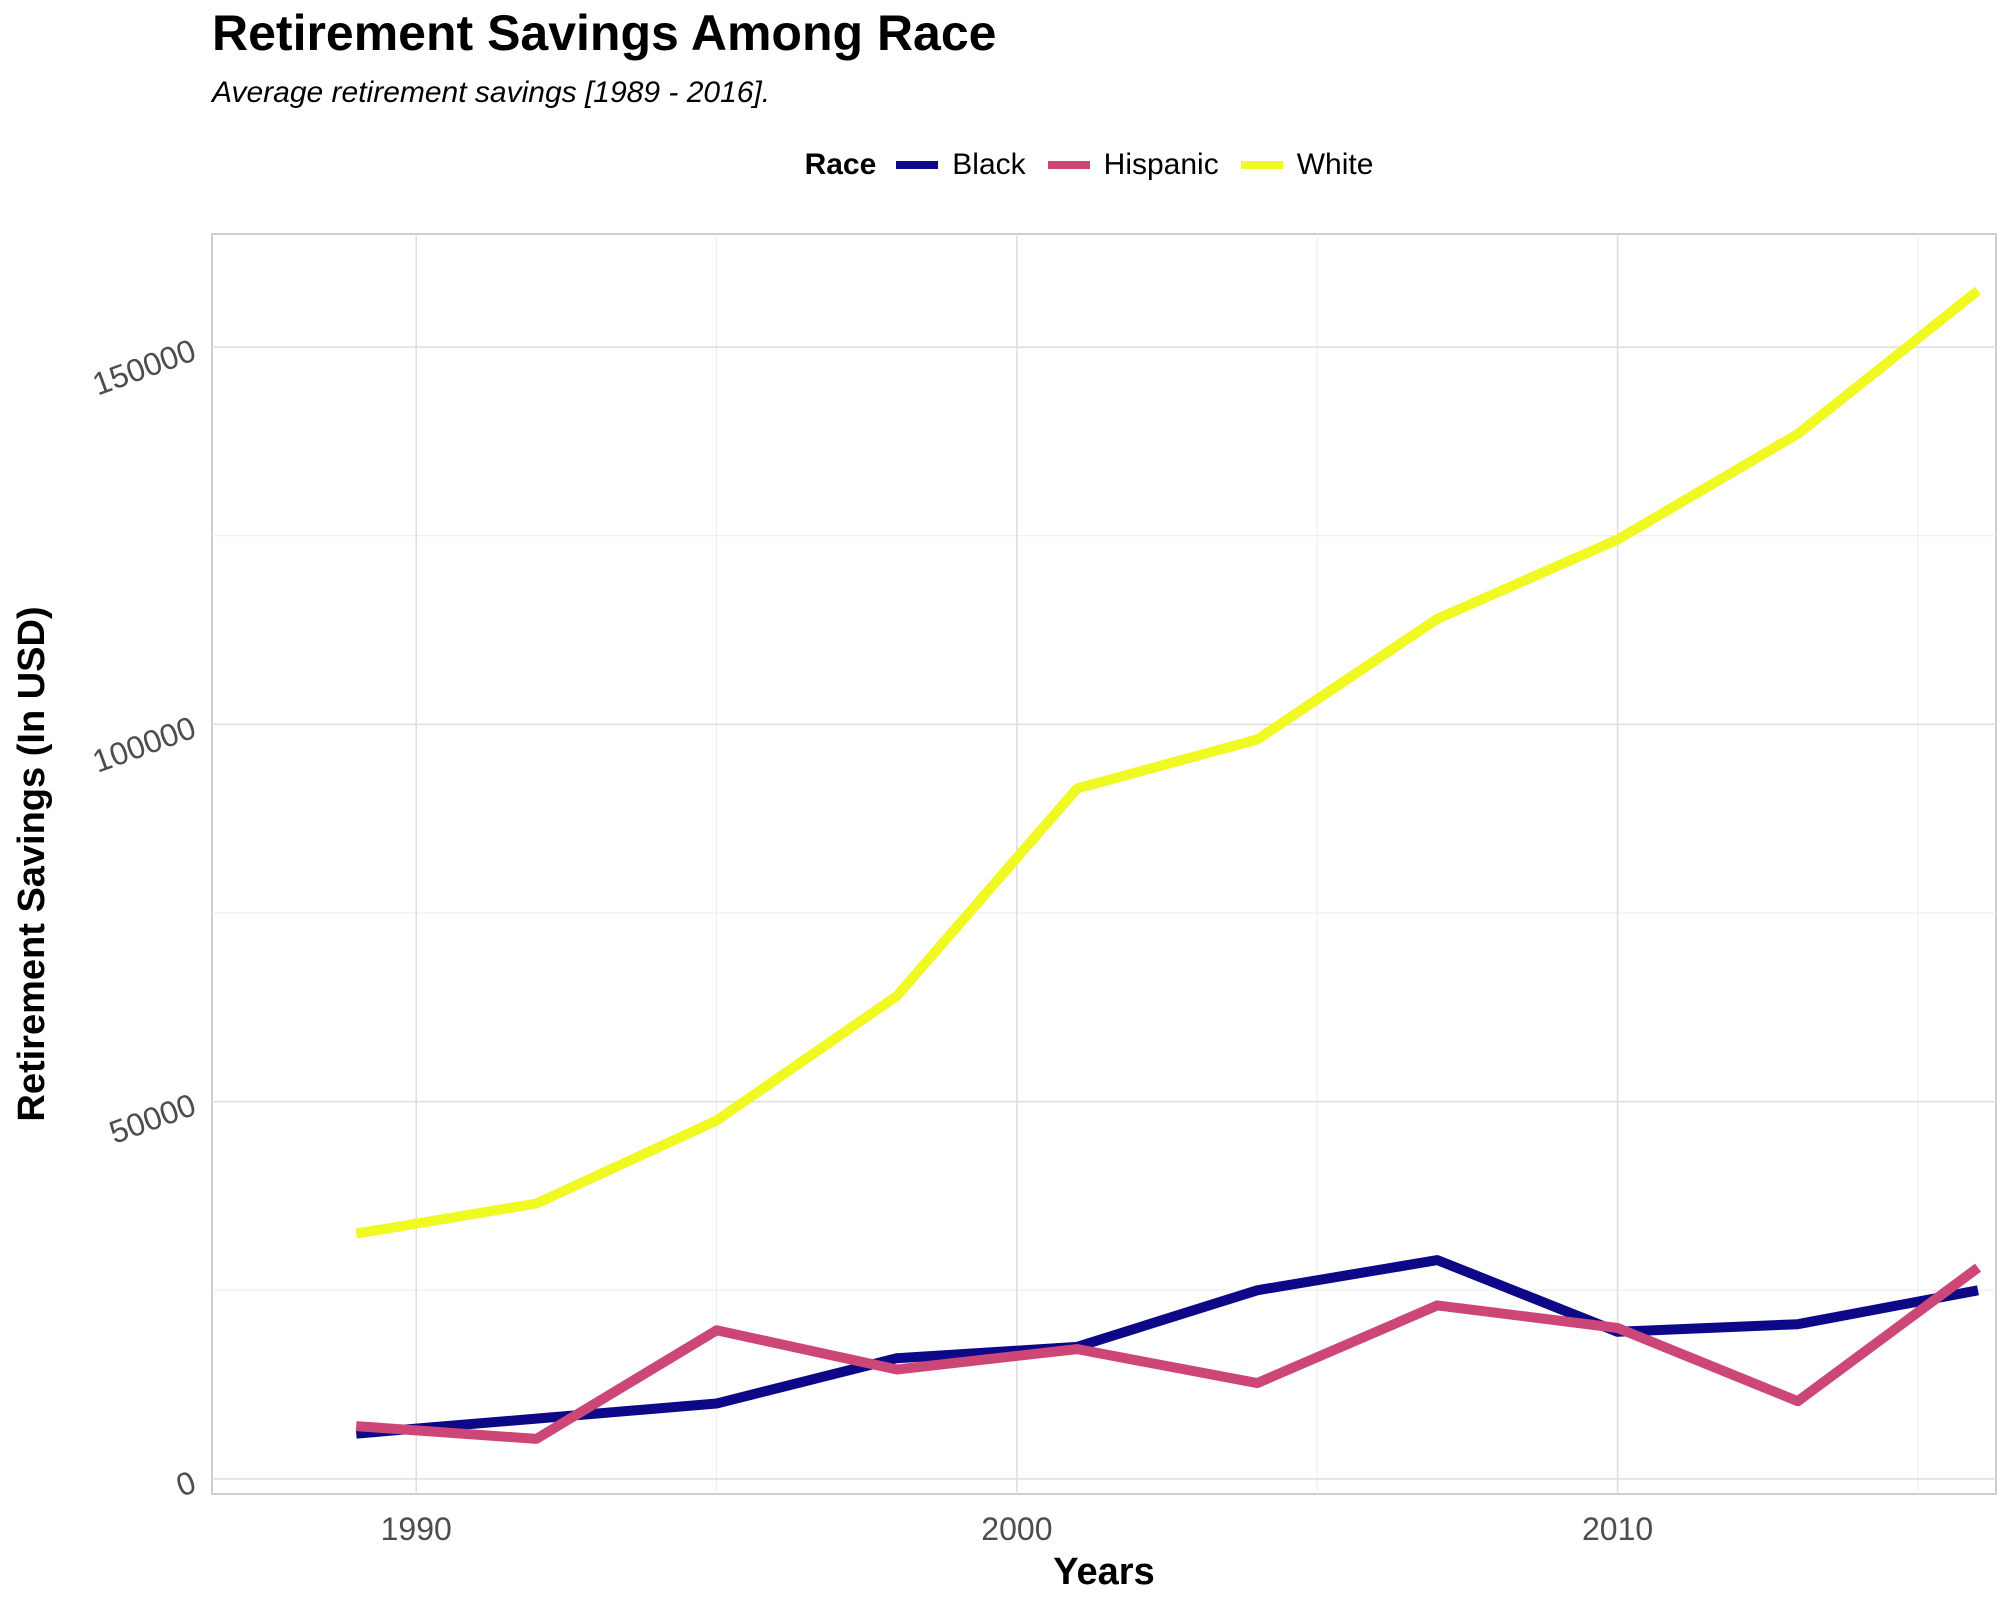  Describe the element at coordinates (1168, 1353) in the screenshot. I see `series-line-hispanic` at that location.